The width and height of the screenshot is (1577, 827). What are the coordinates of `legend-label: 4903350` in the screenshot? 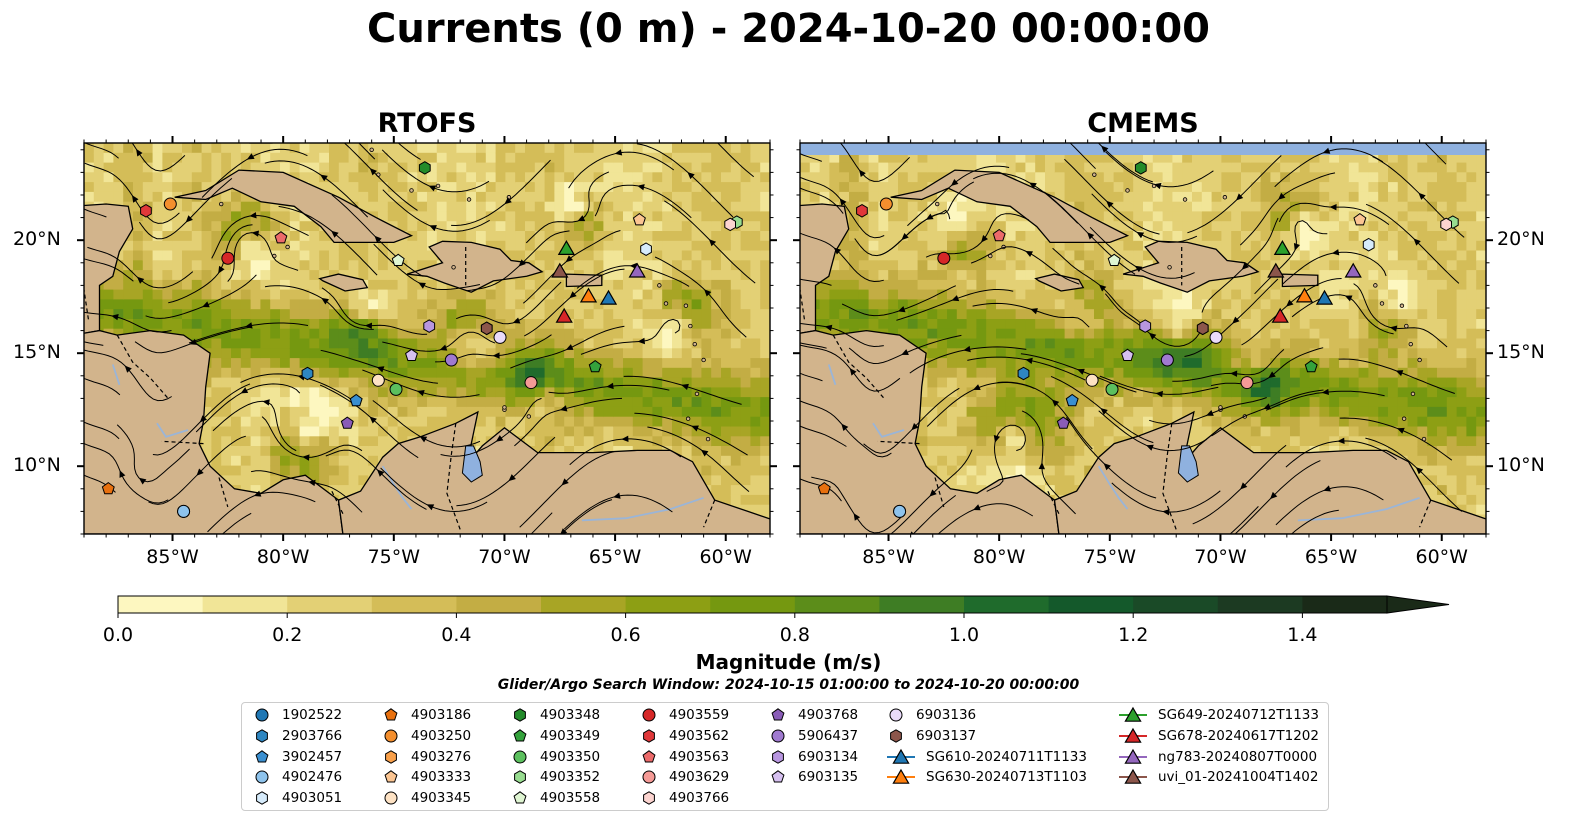 It's located at (570, 756).